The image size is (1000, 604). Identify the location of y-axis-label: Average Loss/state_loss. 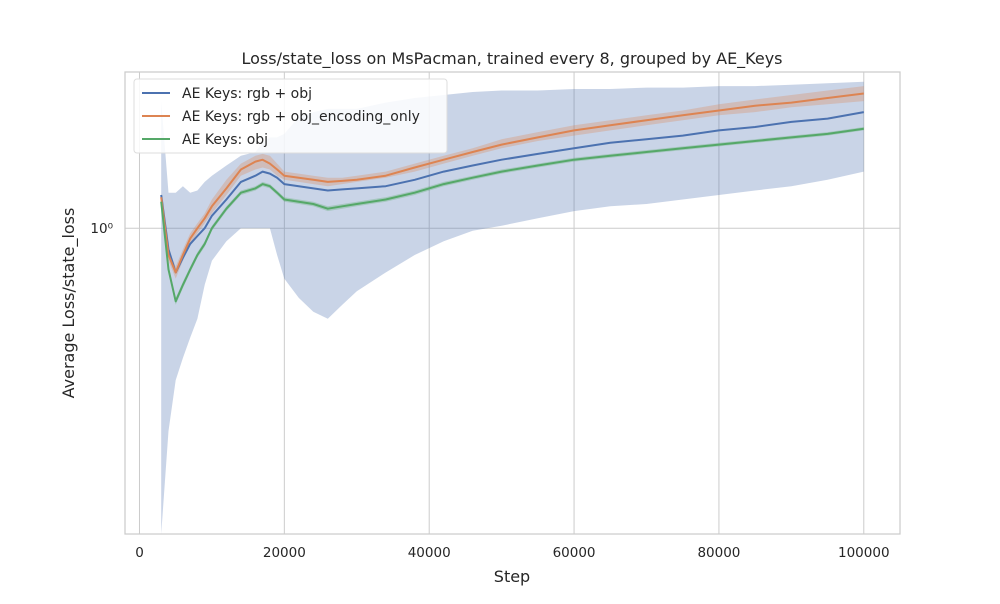
(69, 303).